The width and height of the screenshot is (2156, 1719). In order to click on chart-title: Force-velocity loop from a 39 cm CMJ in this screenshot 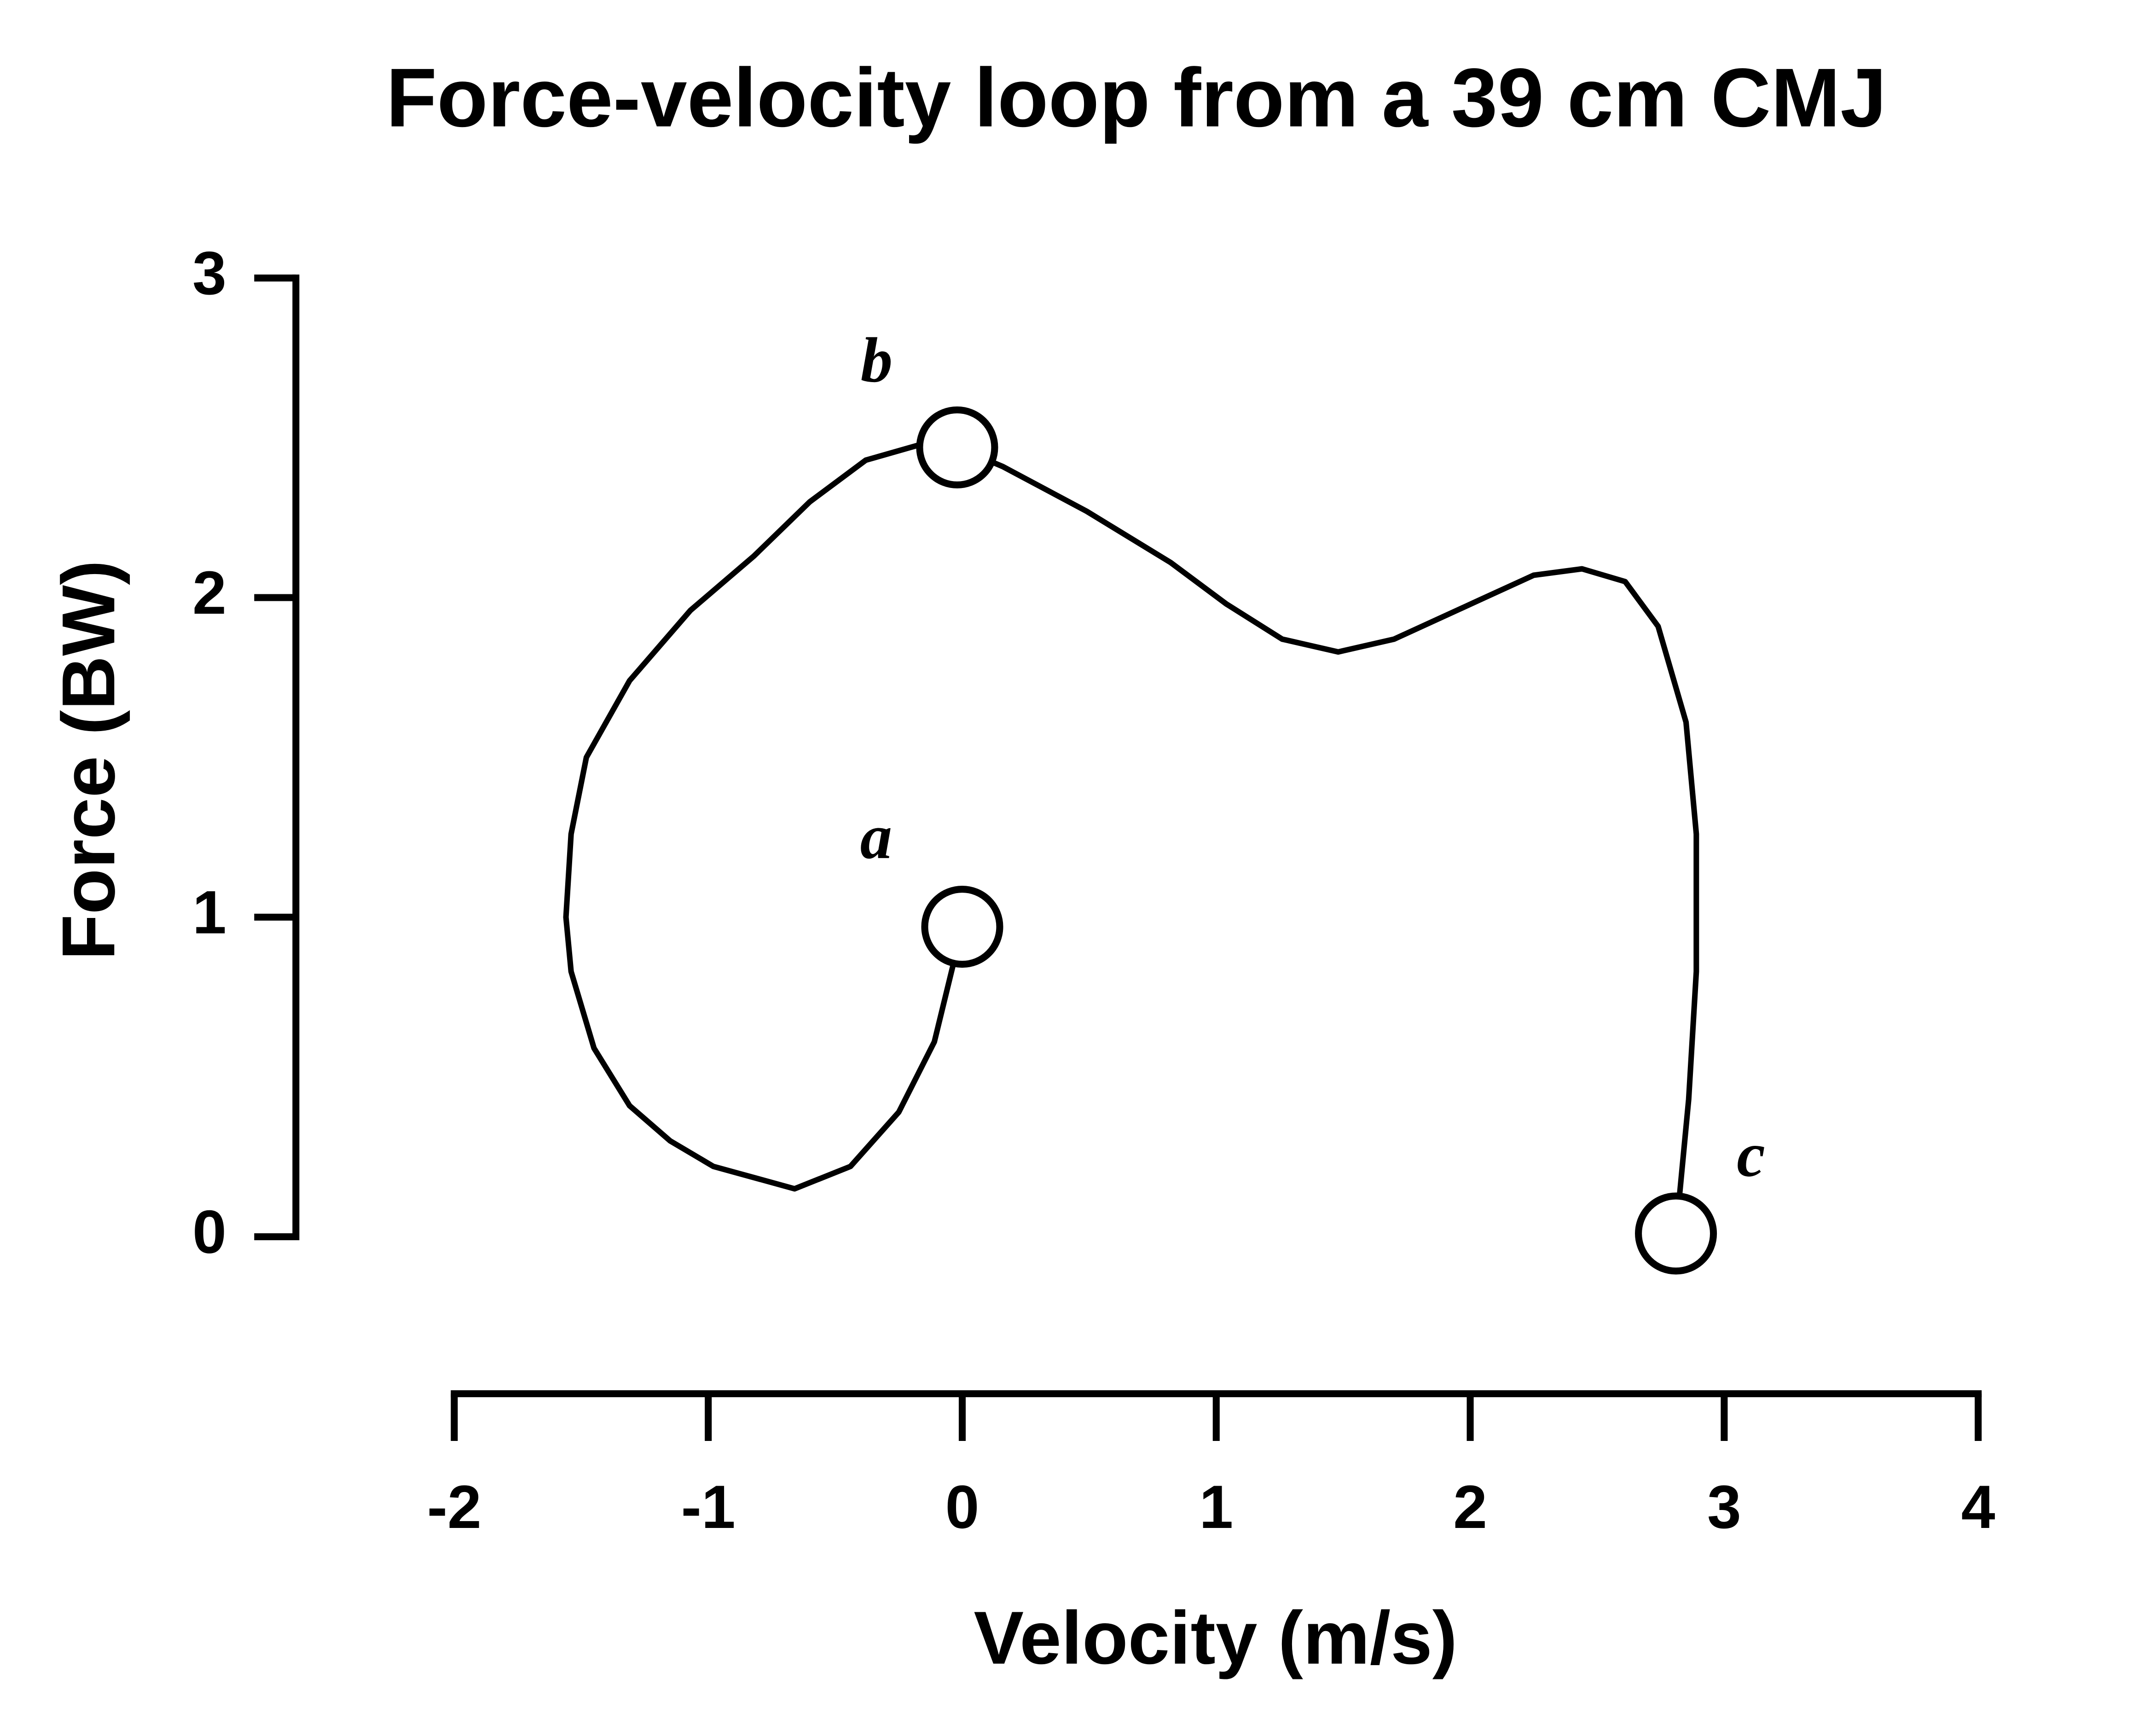, I will do `click(1136, 98)`.